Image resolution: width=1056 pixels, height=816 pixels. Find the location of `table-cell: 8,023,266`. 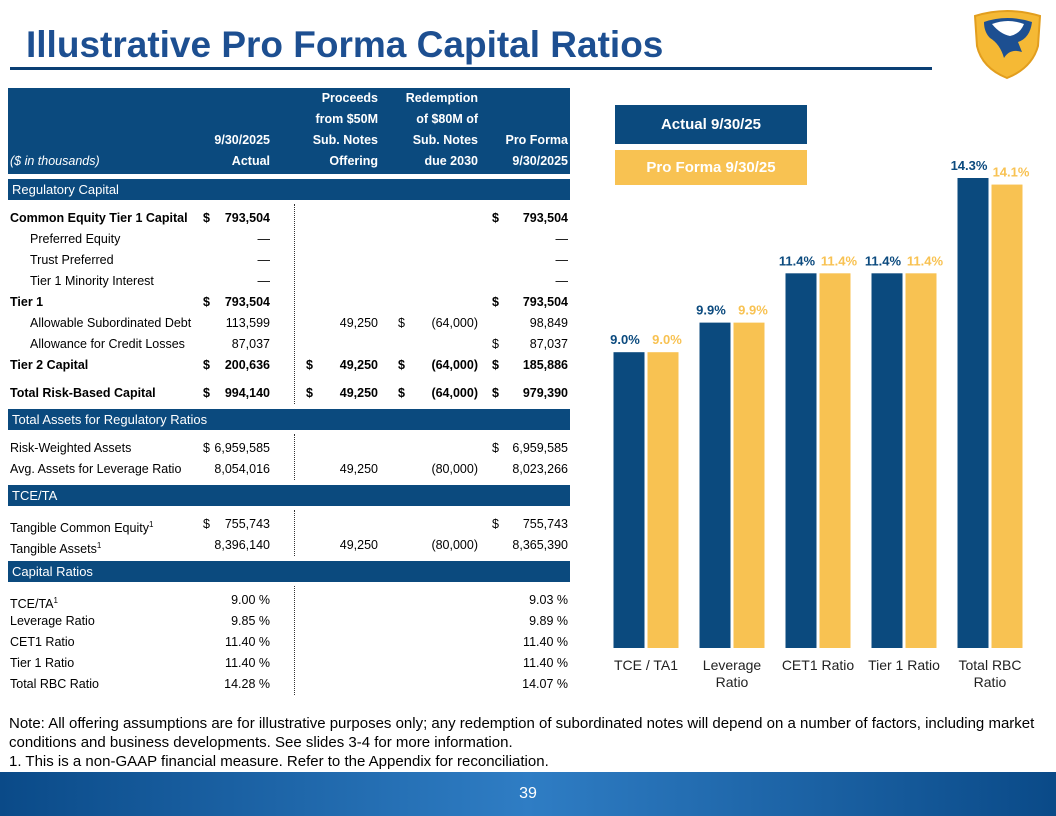

table-cell: 8,023,266 is located at coordinates (530, 469).